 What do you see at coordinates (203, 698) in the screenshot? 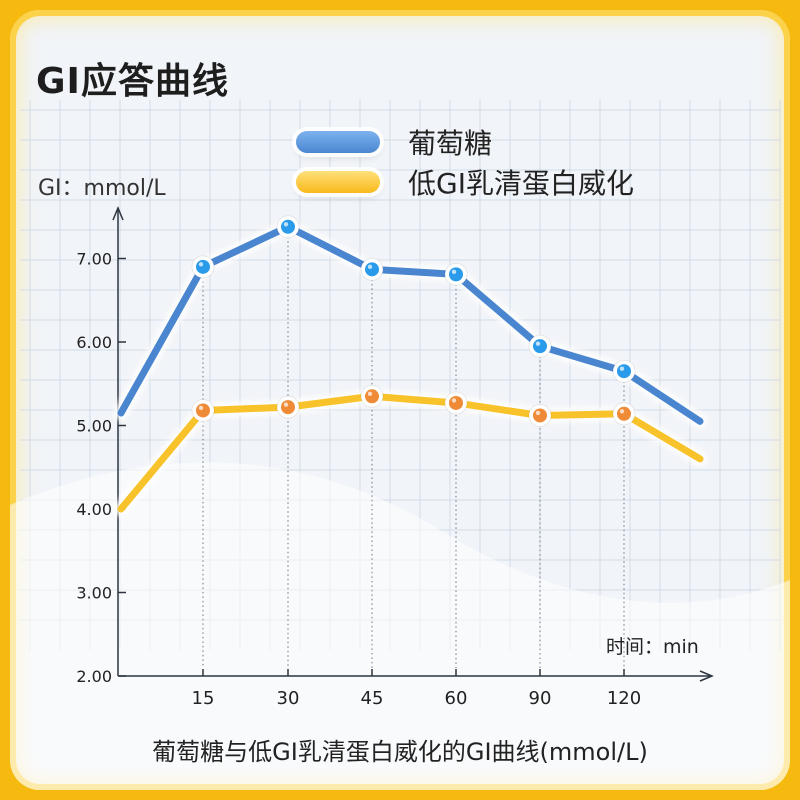
I see `x-tick-label: 15` at bounding box center [203, 698].